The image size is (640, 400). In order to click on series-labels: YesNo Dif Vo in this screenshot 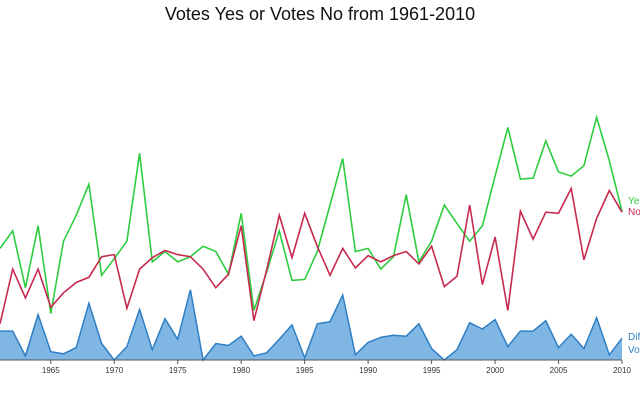, I will do `click(634, 276)`.